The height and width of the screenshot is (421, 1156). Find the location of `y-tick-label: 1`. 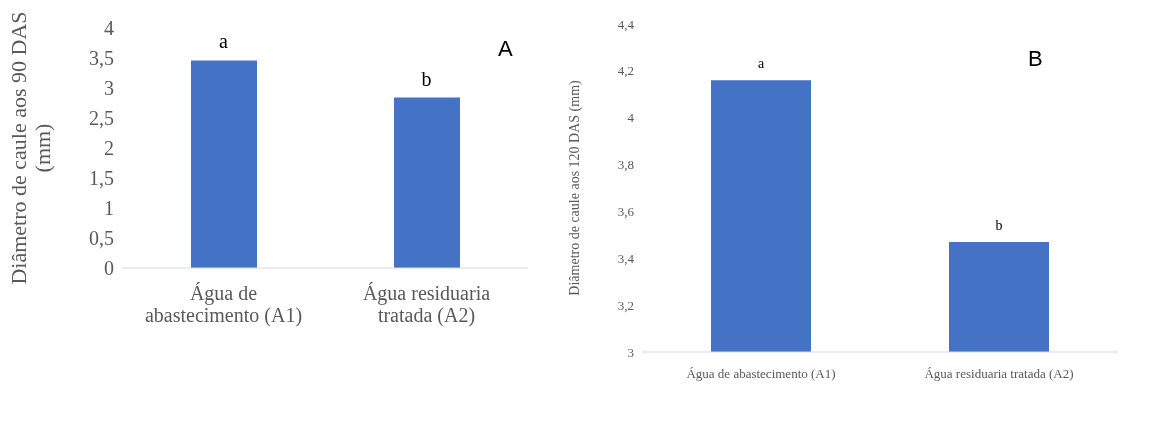

y-tick-label: 1 is located at coordinates (109, 208).